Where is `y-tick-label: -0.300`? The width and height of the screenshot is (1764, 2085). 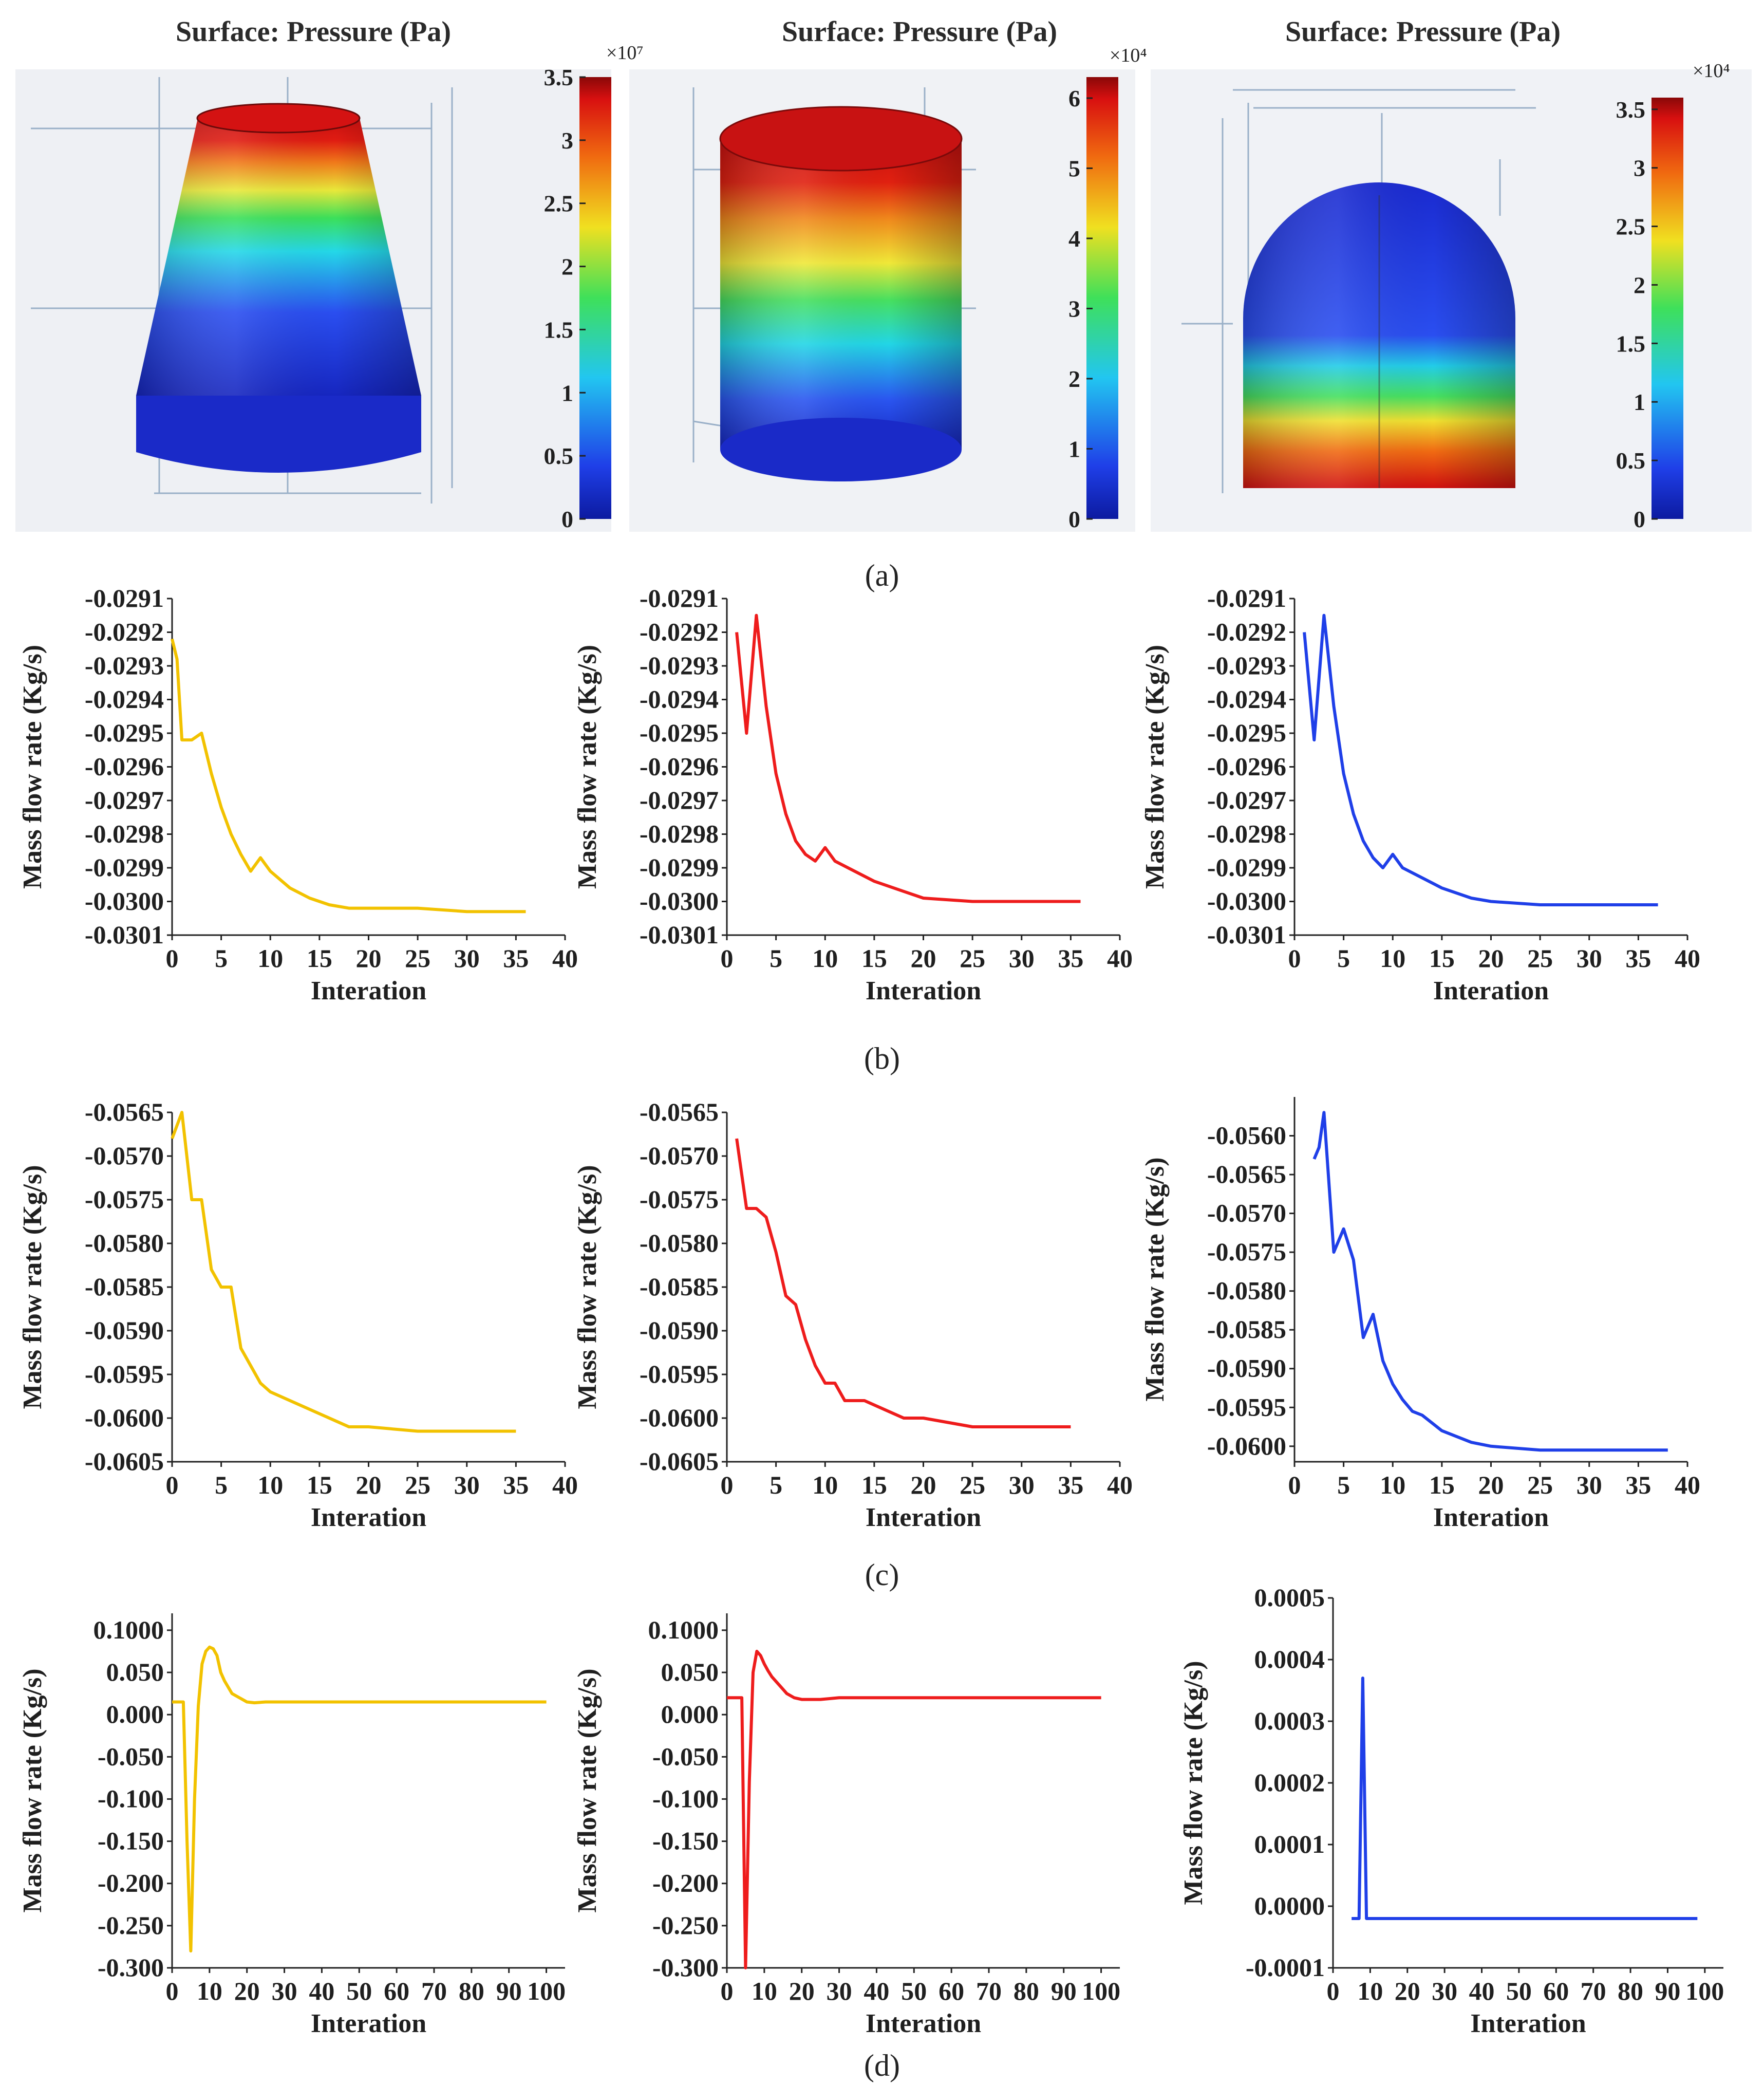 y-tick-label: -0.300 is located at coordinates (685, 1967).